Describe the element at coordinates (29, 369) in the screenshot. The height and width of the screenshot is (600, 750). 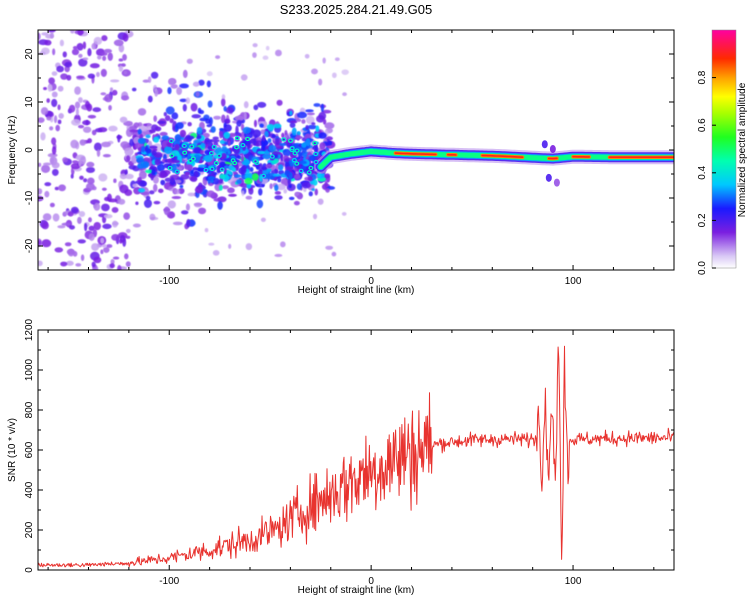
I see `snr-y-tick-label: 1000` at that location.